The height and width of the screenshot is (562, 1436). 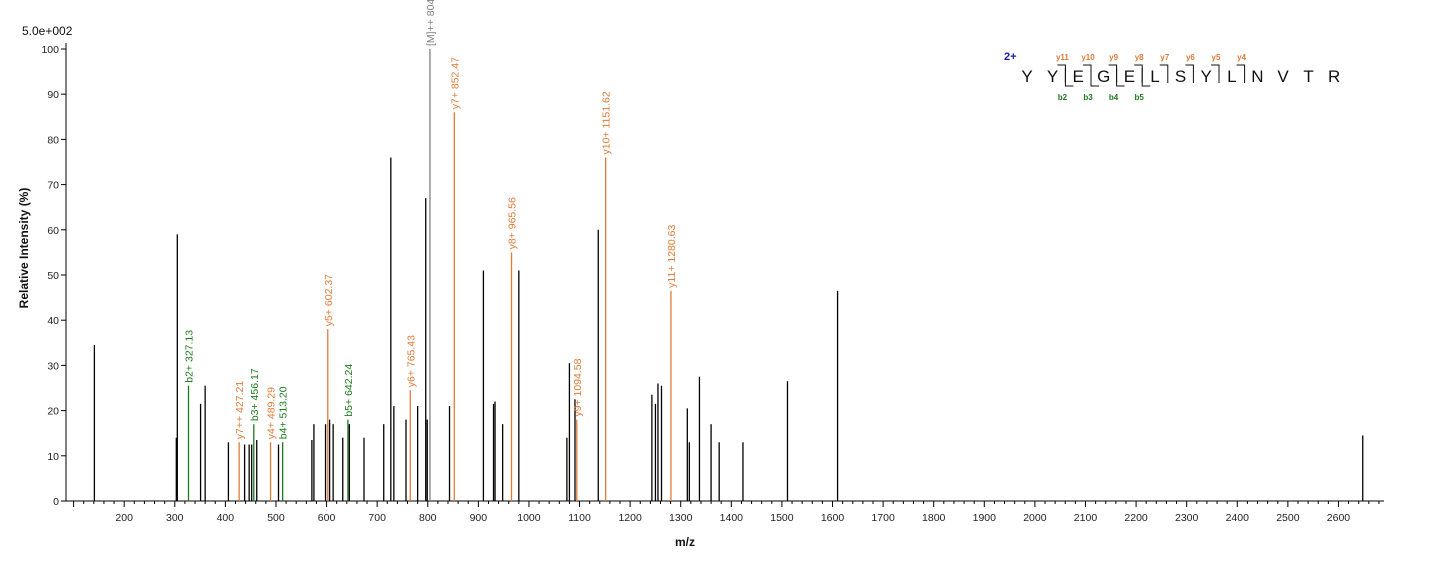 What do you see at coordinates (1180, 76) in the screenshot?
I see `sequence-residue: S` at bounding box center [1180, 76].